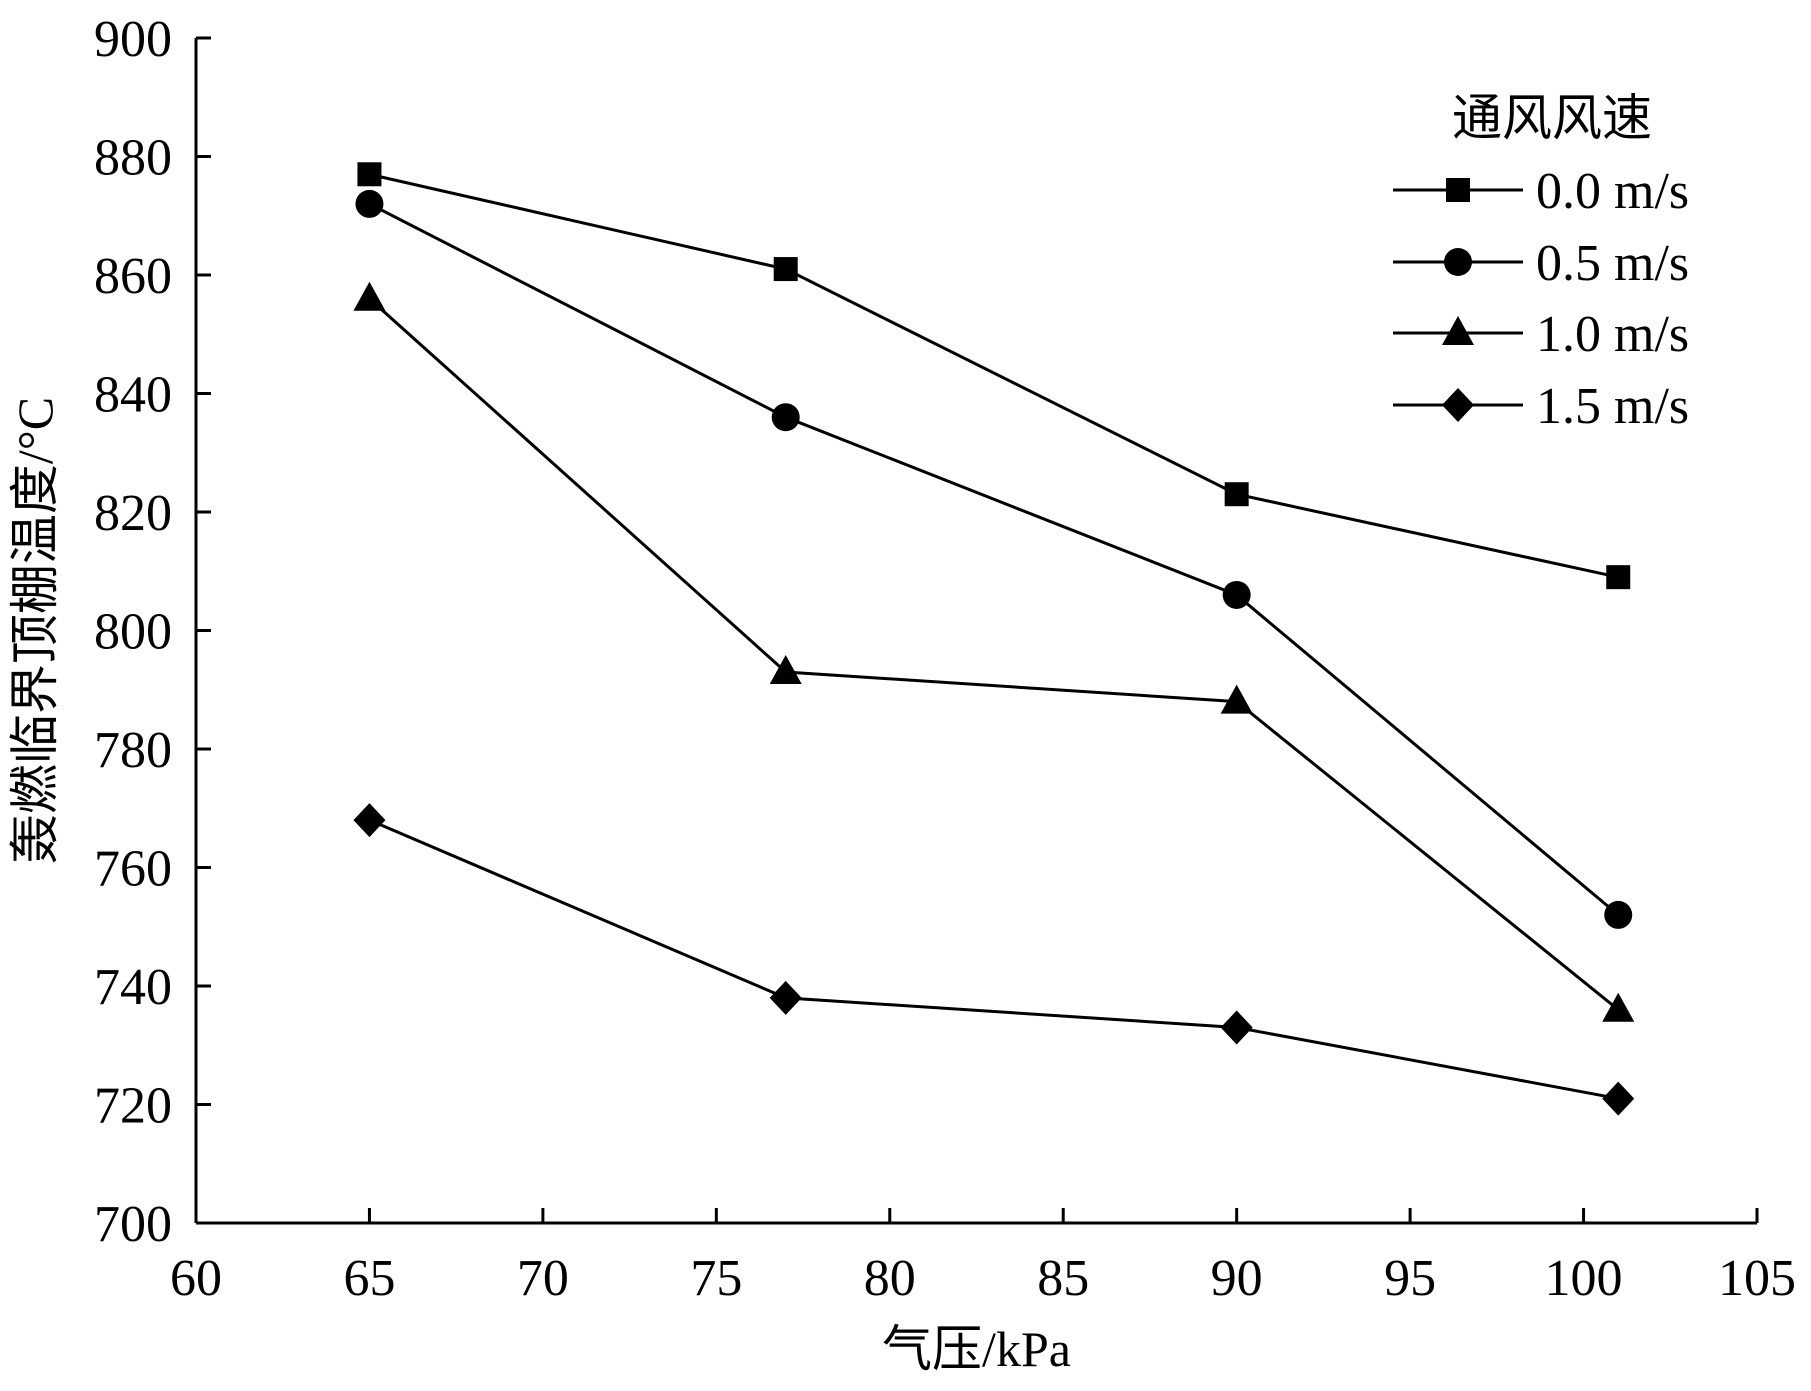 The height and width of the screenshot is (1391, 1811). I want to click on y-tick-label: 780, so click(133, 750).